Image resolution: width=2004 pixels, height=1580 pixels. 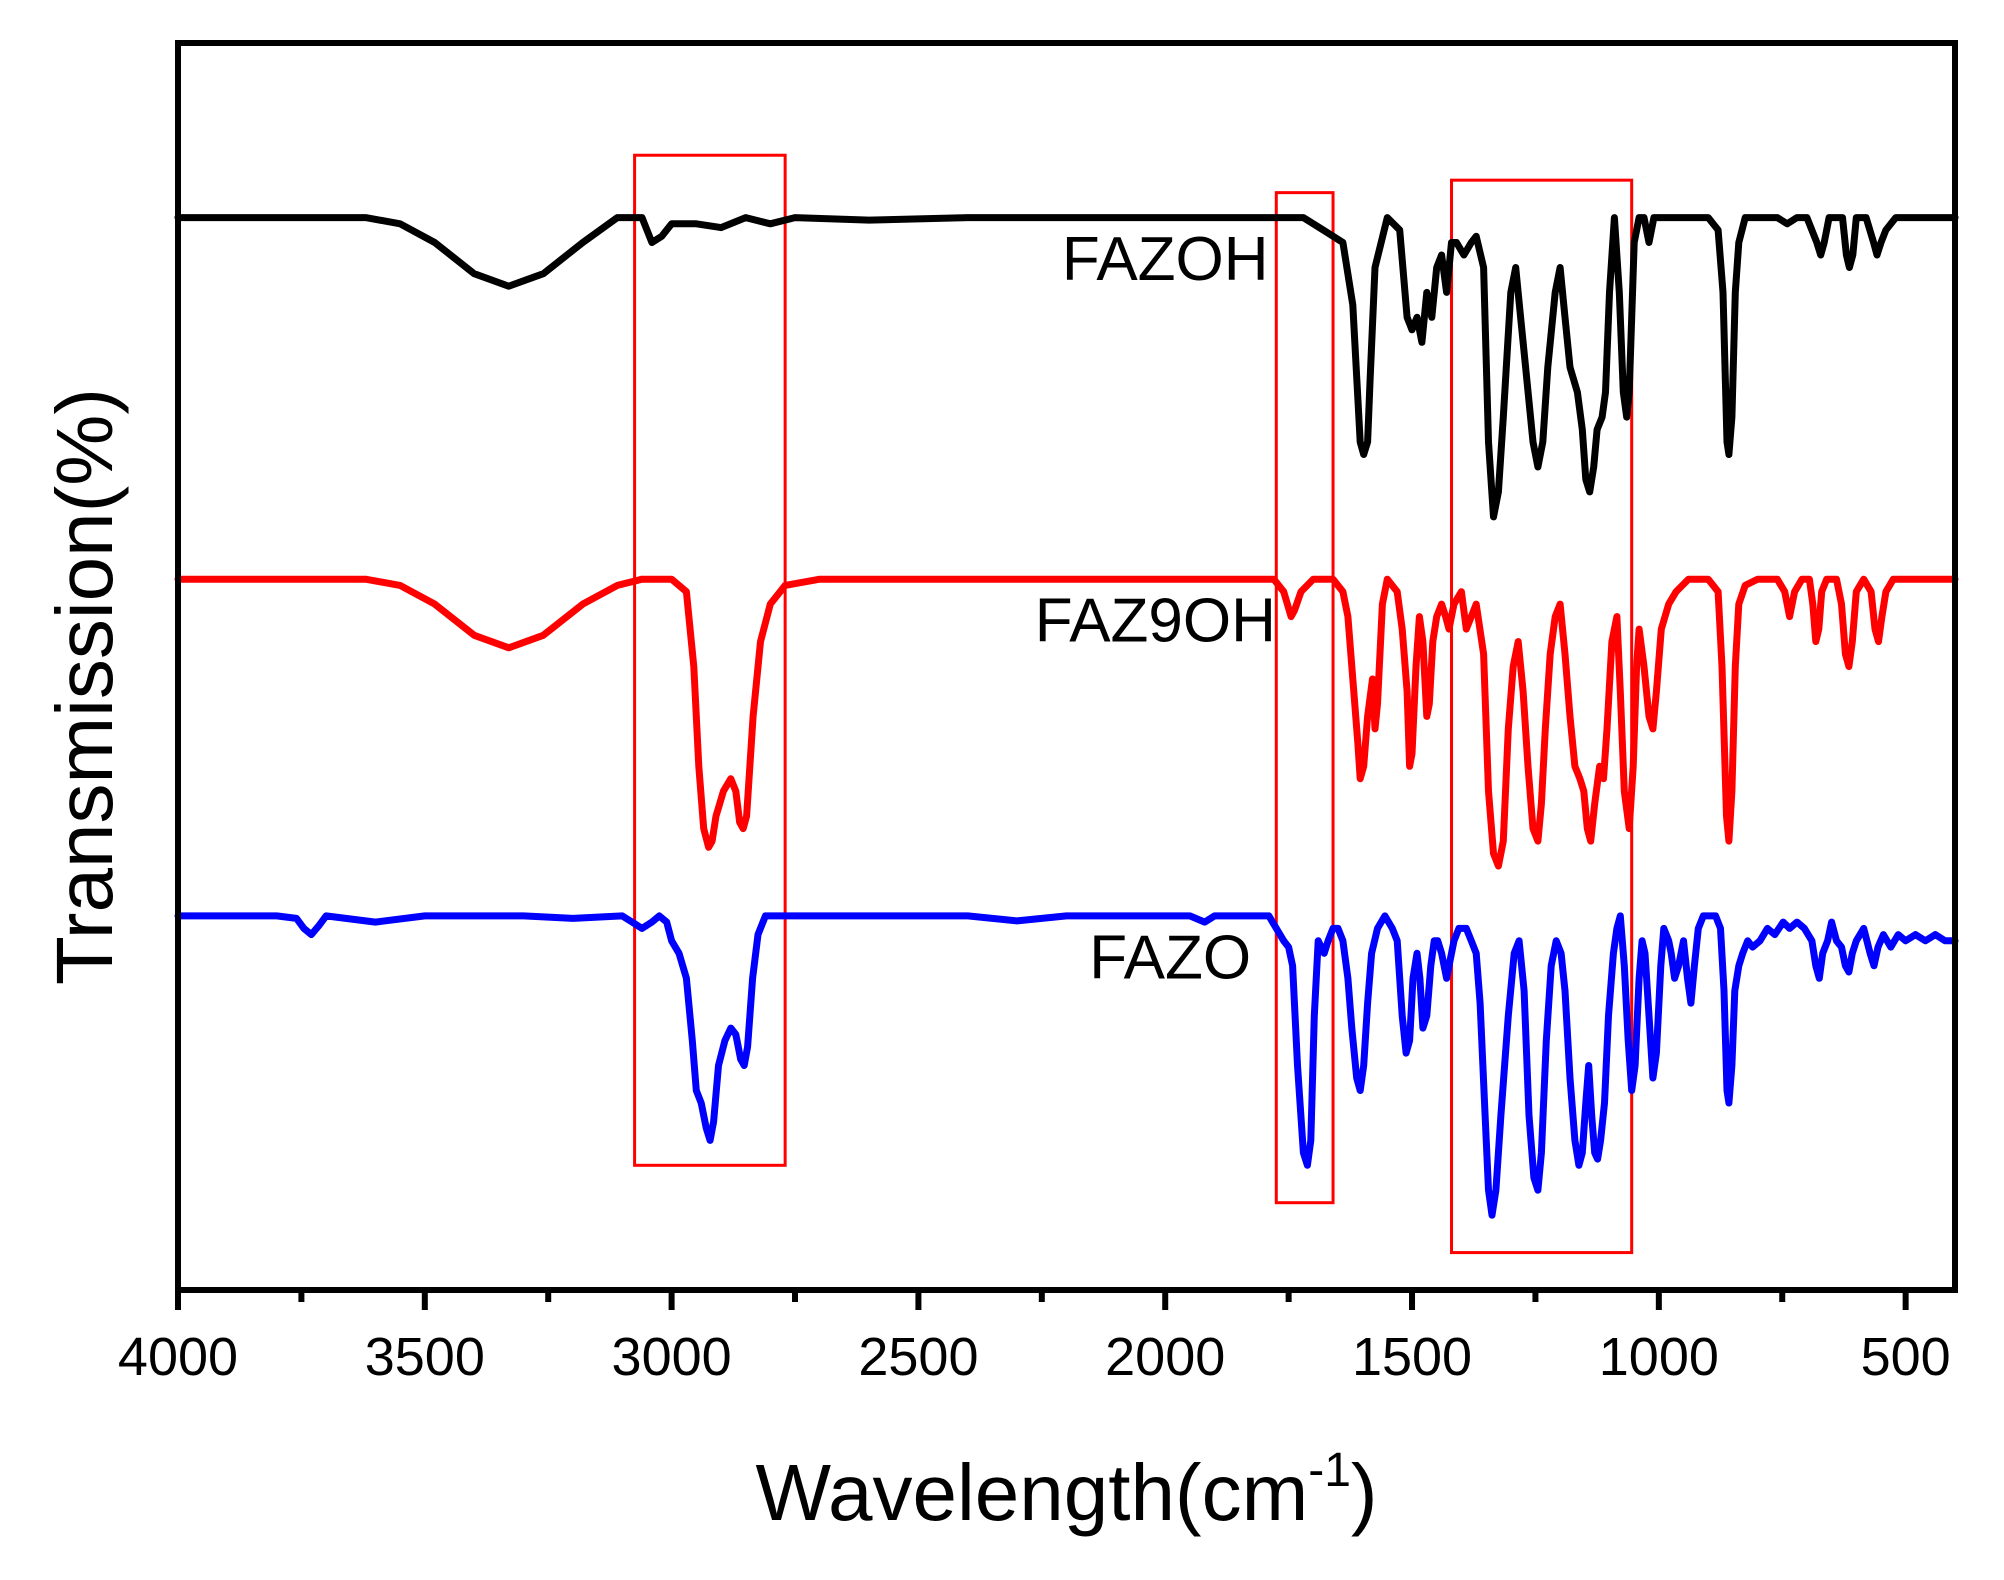 What do you see at coordinates (1034, 1338) in the screenshot?
I see `x-axis-ticks: 4000 3500 3000 2500 2000 1500 1000 500` at bounding box center [1034, 1338].